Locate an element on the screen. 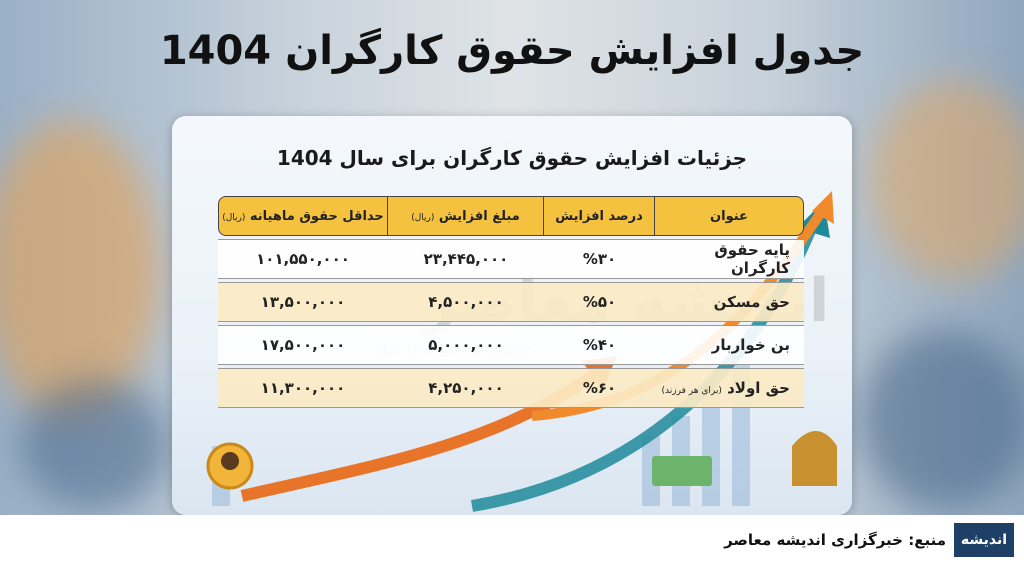 The width and height of the screenshot is (1024, 572). row-title: بن خواربار is located at coordinates (750, 345).